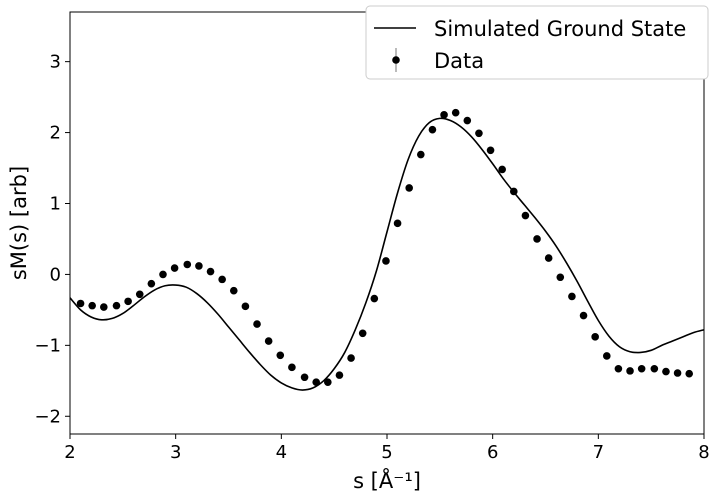 This screenshot has width=720, height=504. Describe the element at coordinates (55, 62) in the screenshot. I see `y-tick-label: 3` at that location.